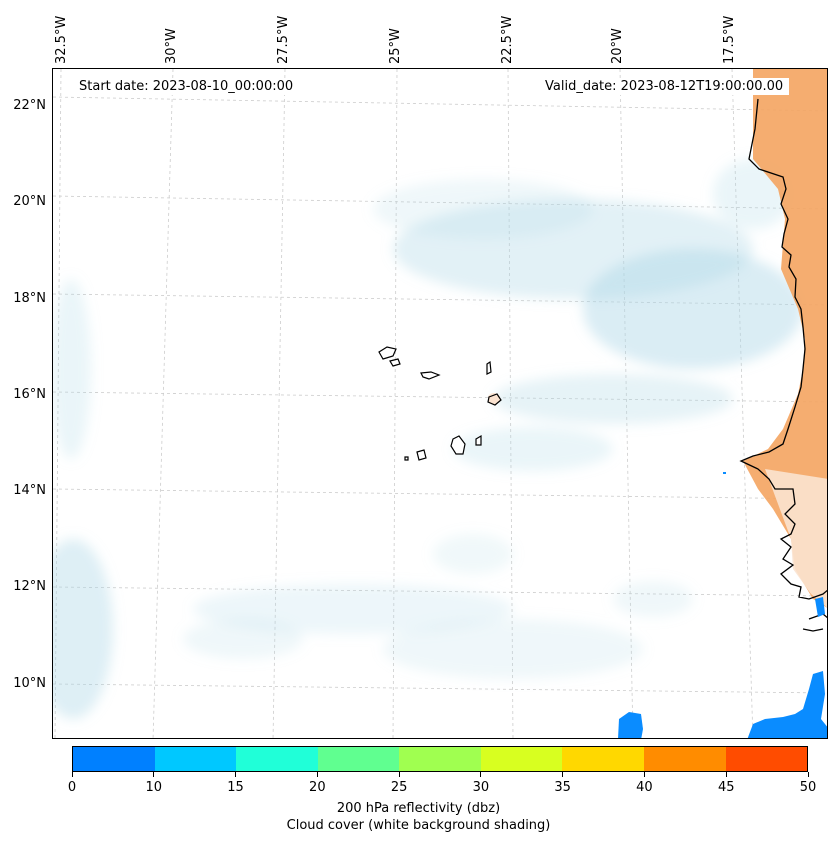 The height and width of the screenshot is (843, 837). Describe the element at coordinates (664, 86) in the screenshot. I see `valid-date-label: Valid_date: 2023-08-12T19:00:00.00` at that location.